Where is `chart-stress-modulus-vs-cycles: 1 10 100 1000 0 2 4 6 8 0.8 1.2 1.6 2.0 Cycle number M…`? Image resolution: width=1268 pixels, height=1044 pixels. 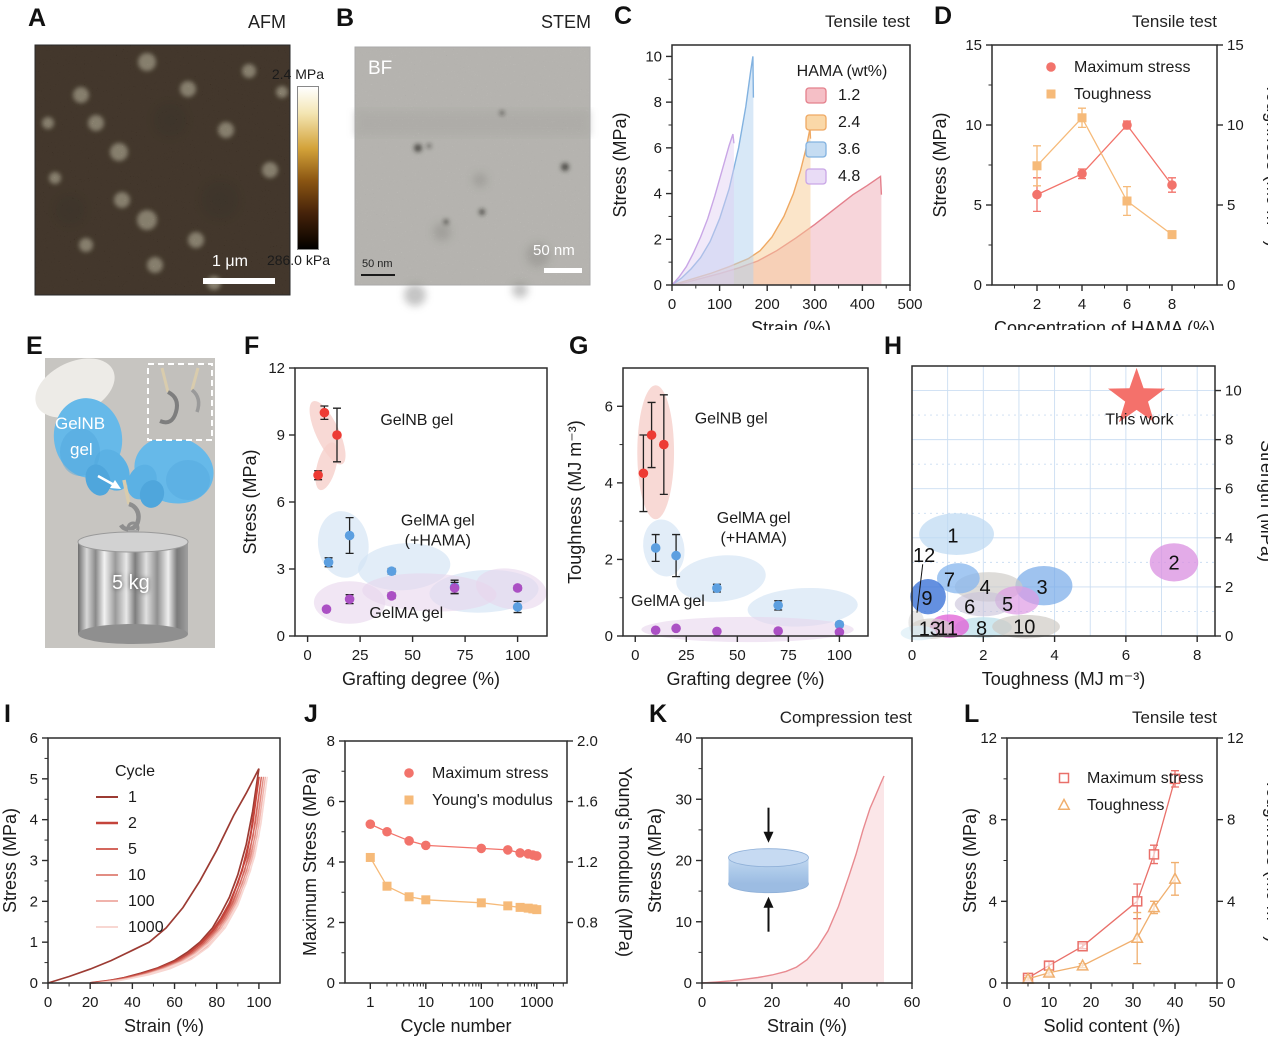 chart-stress-modulus-vs-cycles: 1 10 100 1000 0 2 4 6 8 0.8 1.2 1.6 2.0 Cycle number M… is located at coordinates (467, 884).